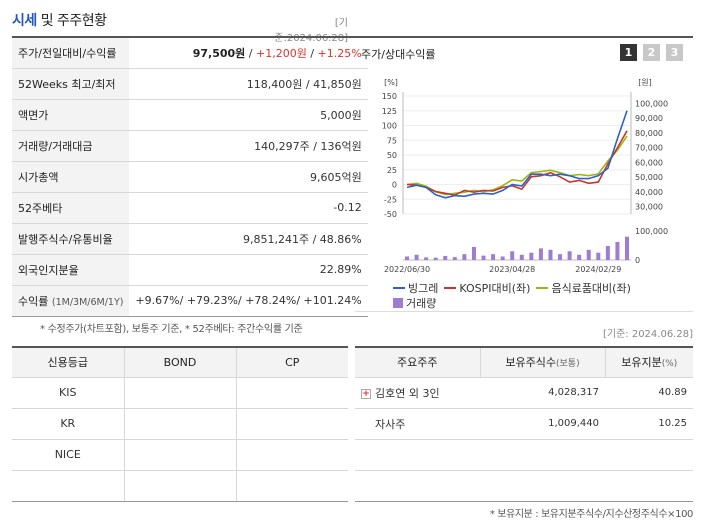  What do you see at coordinates (641, 363) in the screenshot?
I see `col-header-text: 보유지분` at bounding box center [641, 363].